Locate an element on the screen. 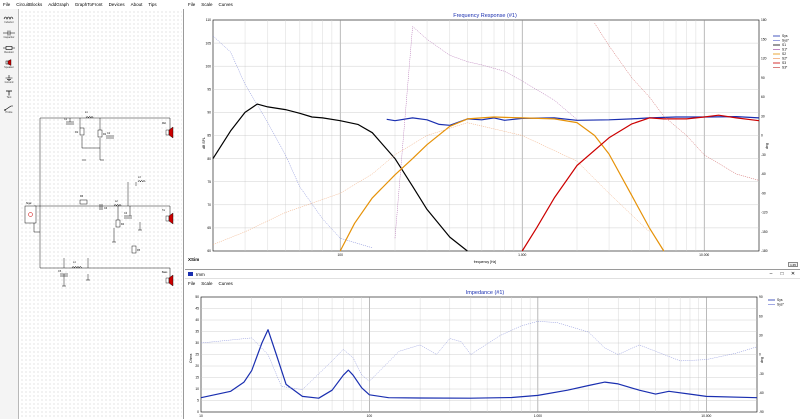 This screenshot has width=800, height=419. source-label: Sigal is located at coordinates (29, 203).